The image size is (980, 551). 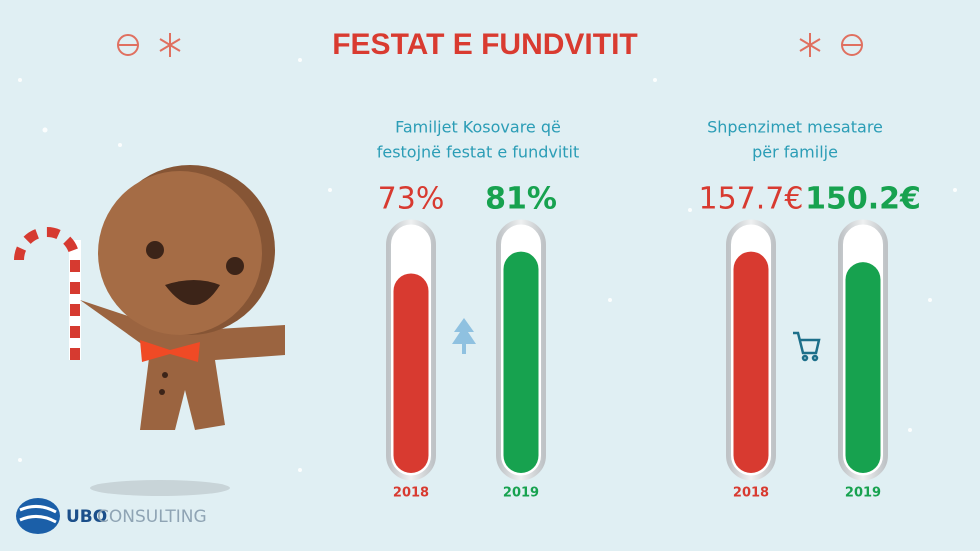 I want to click on chart-subtitle: Familjet Kosovare që, so click(x=478, y=127).